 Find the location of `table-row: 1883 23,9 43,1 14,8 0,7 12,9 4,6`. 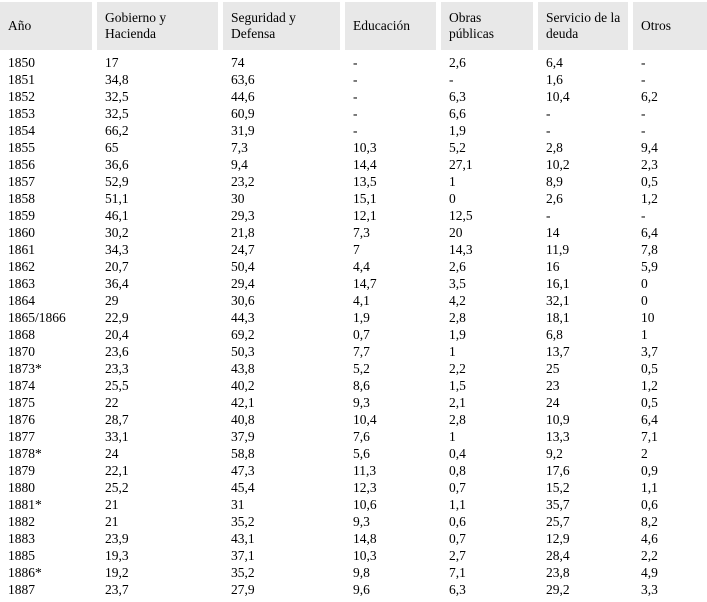

table-row: 1883 23,9 43,1 14,8 0,7 12,9 4,6 is located at coordinates (353, 538).